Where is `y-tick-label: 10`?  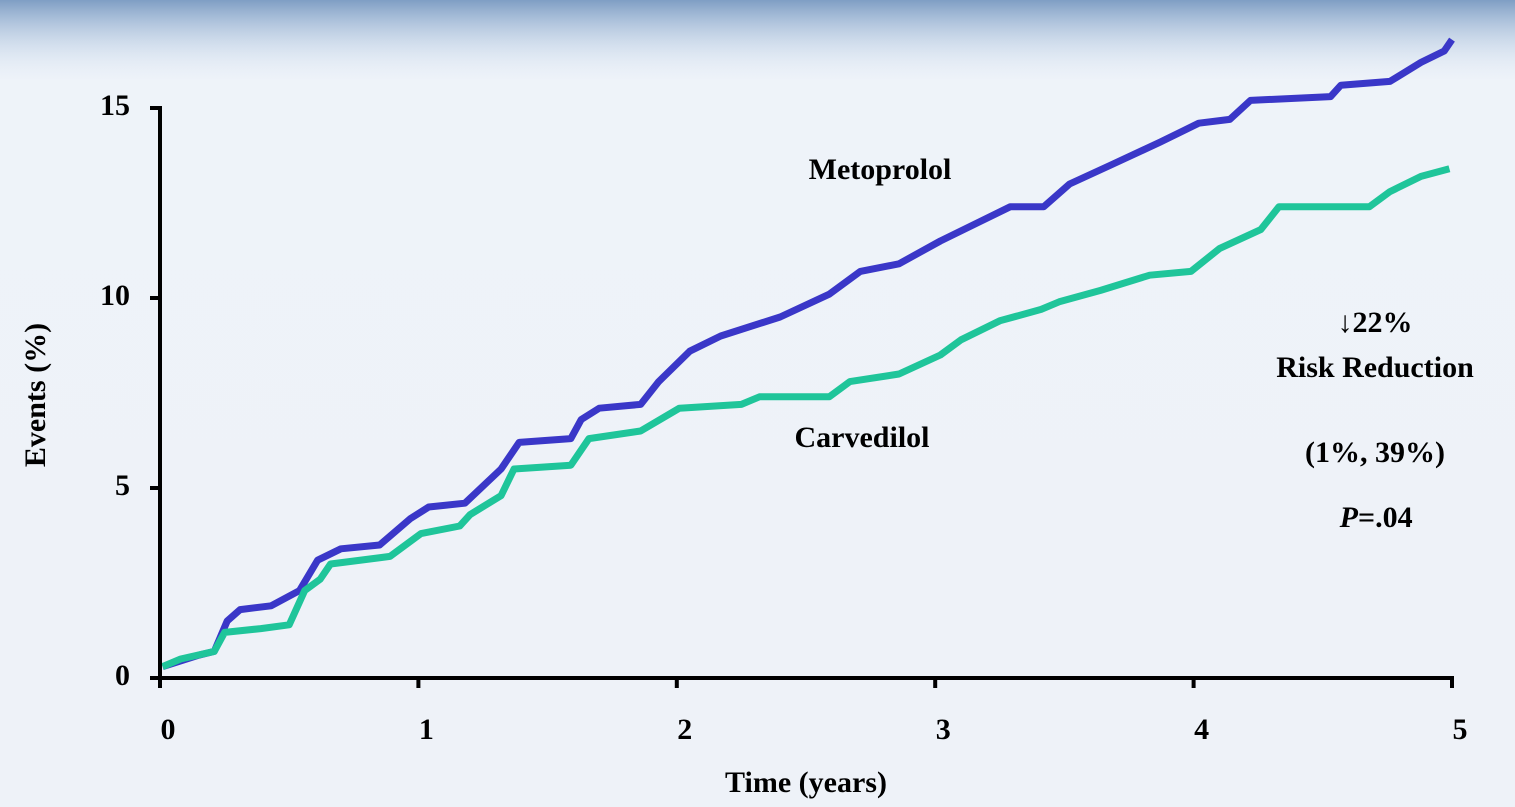 y-tick-label: 10 is located at coordinates (115, 295).